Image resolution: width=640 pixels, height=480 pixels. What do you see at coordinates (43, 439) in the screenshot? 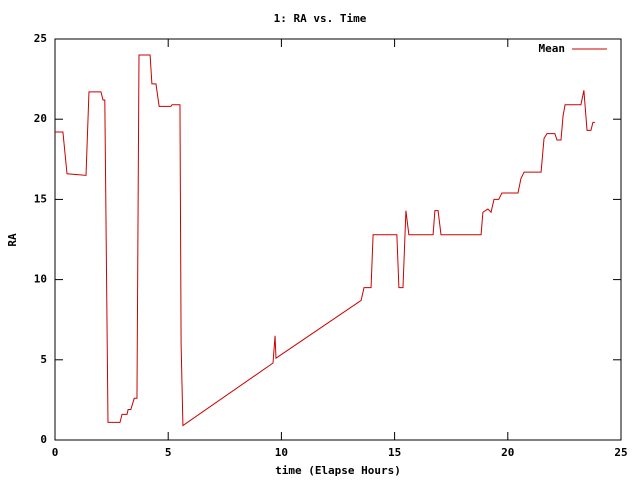
I see `y-tick-label: 0` at bounding box center [43, 439].